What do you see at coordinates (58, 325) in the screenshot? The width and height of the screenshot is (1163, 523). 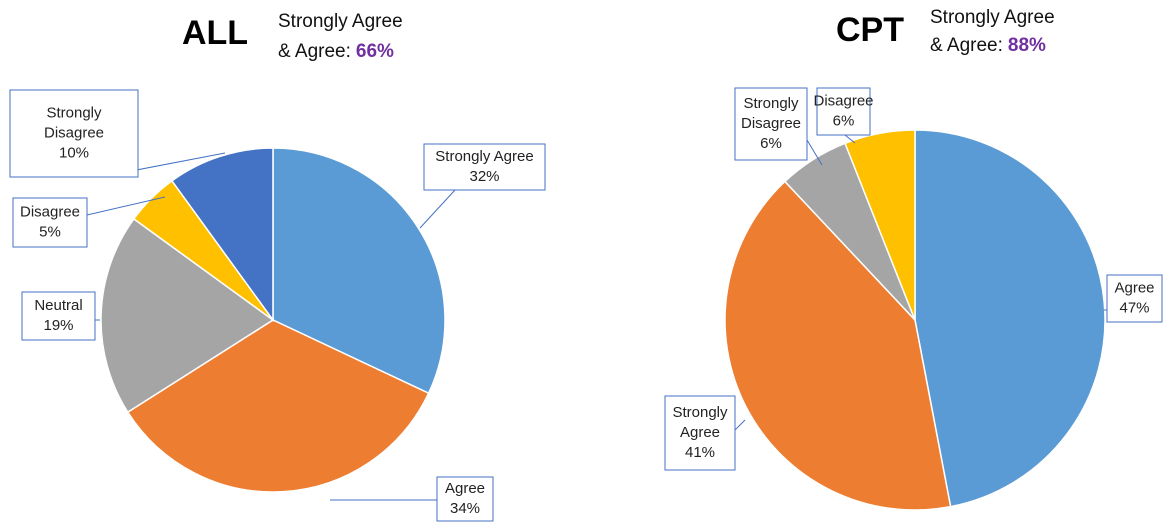 I see `value-label: 19%` at bounding box center [58, 325].